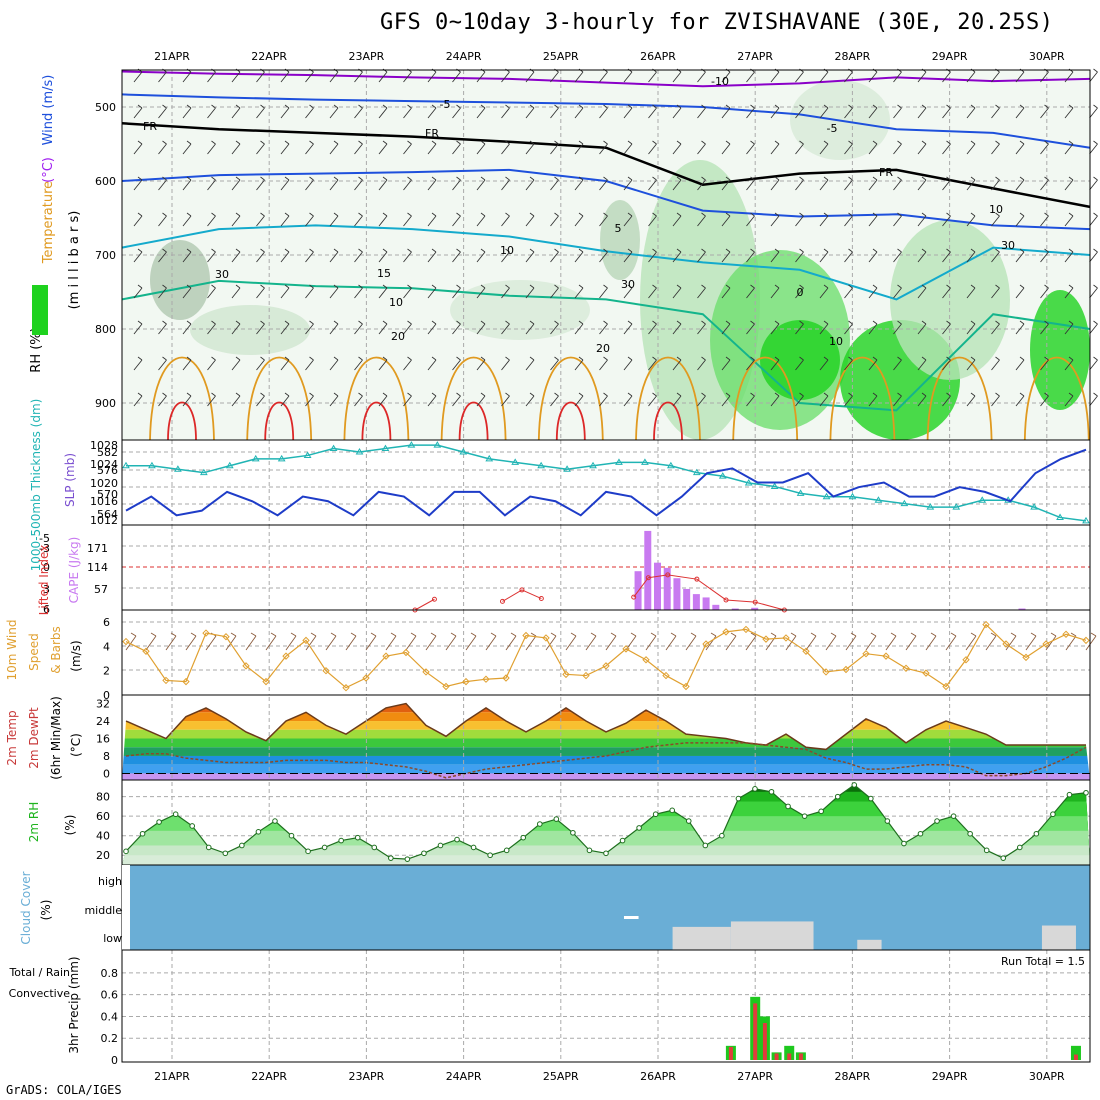 Image resolution: width=1100 pixels, height=1100 pixels. I want to click on slp-tick: 1016, so click(104, 501).